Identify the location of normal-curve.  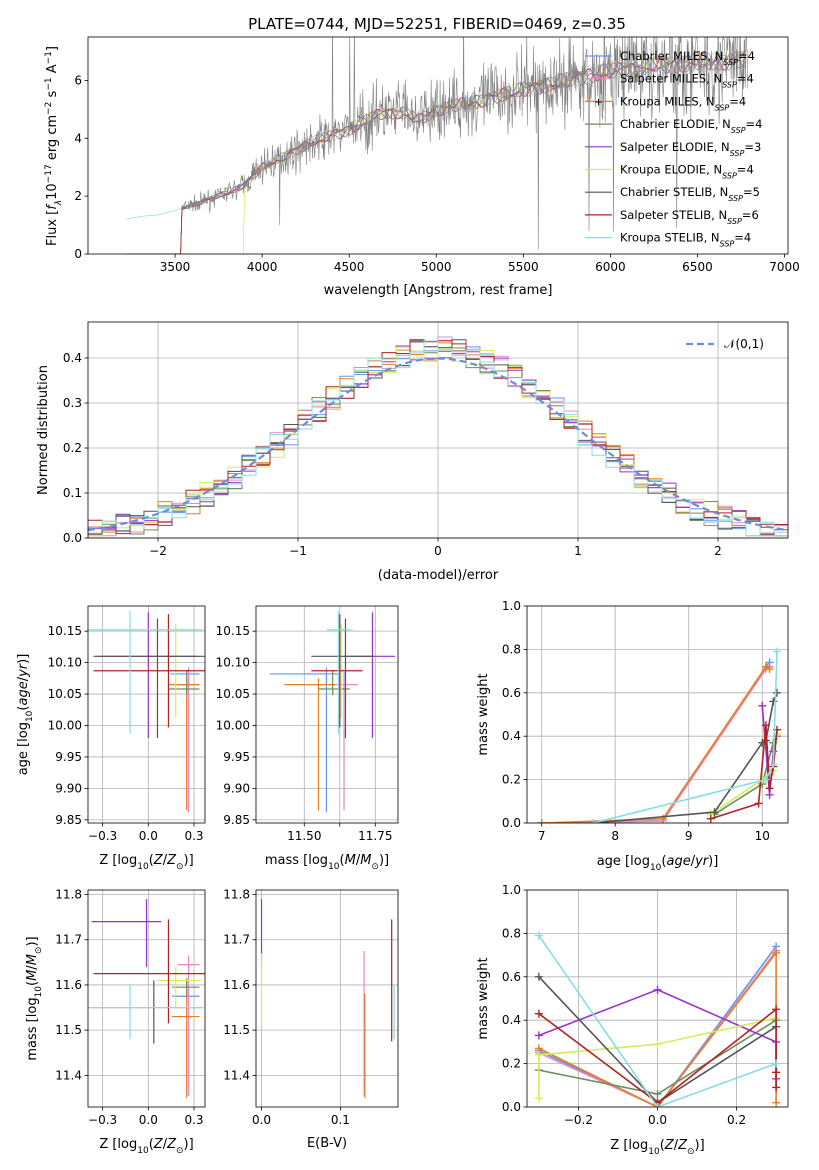
(438, 444).